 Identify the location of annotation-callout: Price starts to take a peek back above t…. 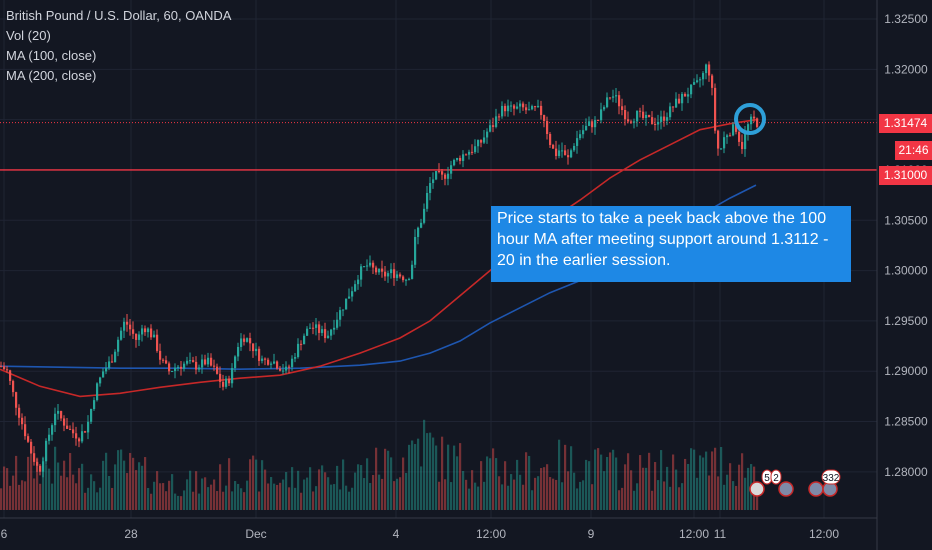
(671, 244).